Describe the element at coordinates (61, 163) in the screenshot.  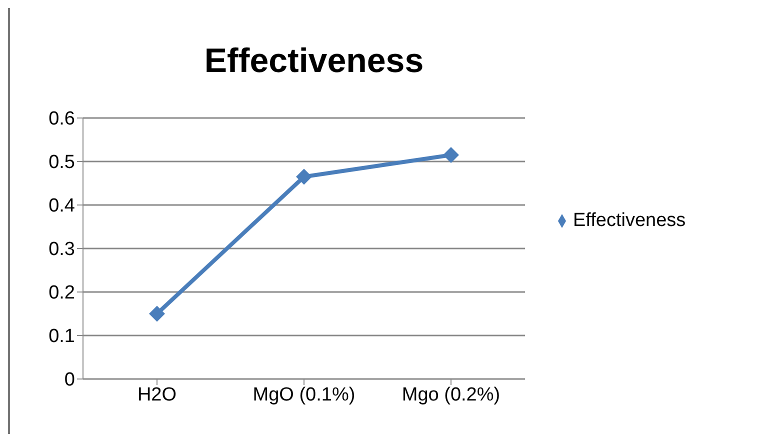
I see `y-tick-label: 0.5` at that location.